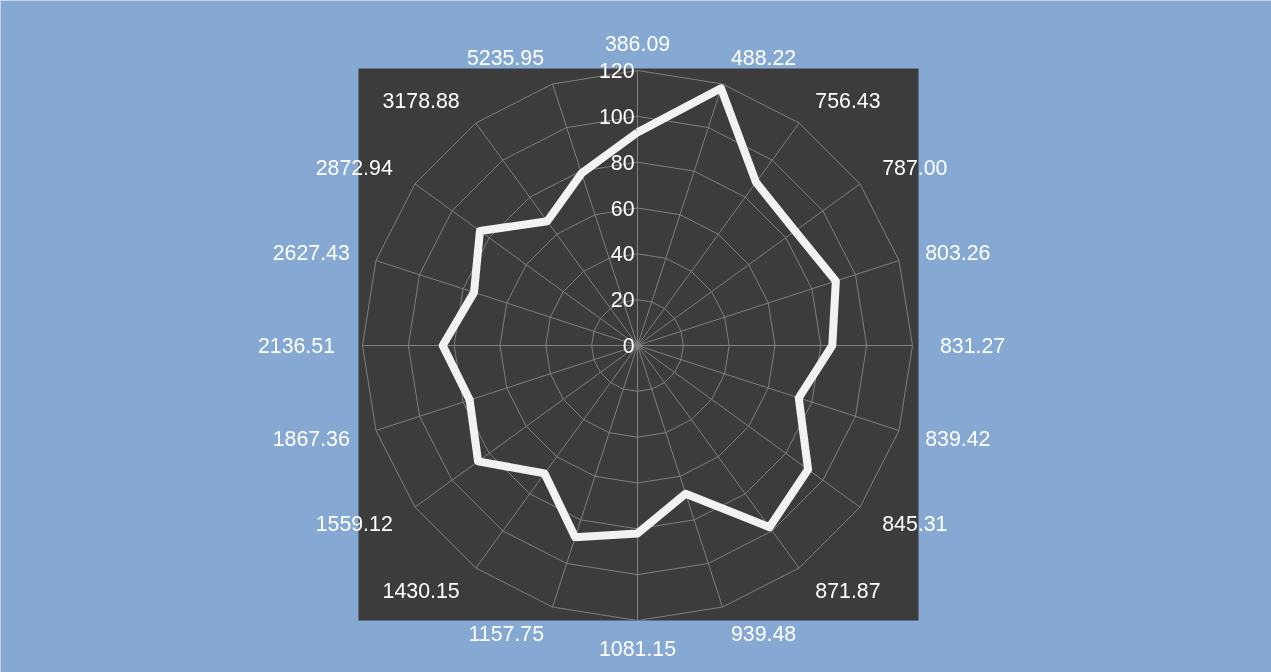 The height and width of the screenshot is (672, 1271). What do you see at coordinates (616, 116) in the screenshot?
I see `y-tick-label: 100` at bounding box center [616, 116].